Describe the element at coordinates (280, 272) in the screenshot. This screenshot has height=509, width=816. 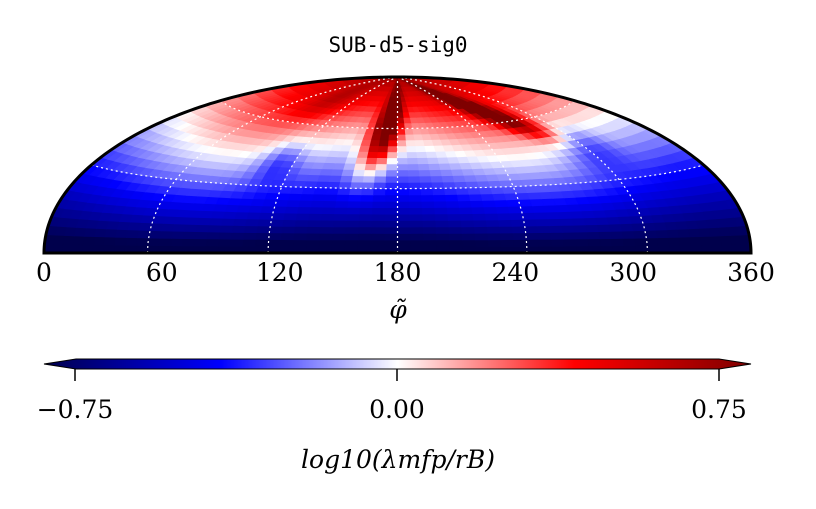
I see `x-tick-label: 120` at that location.